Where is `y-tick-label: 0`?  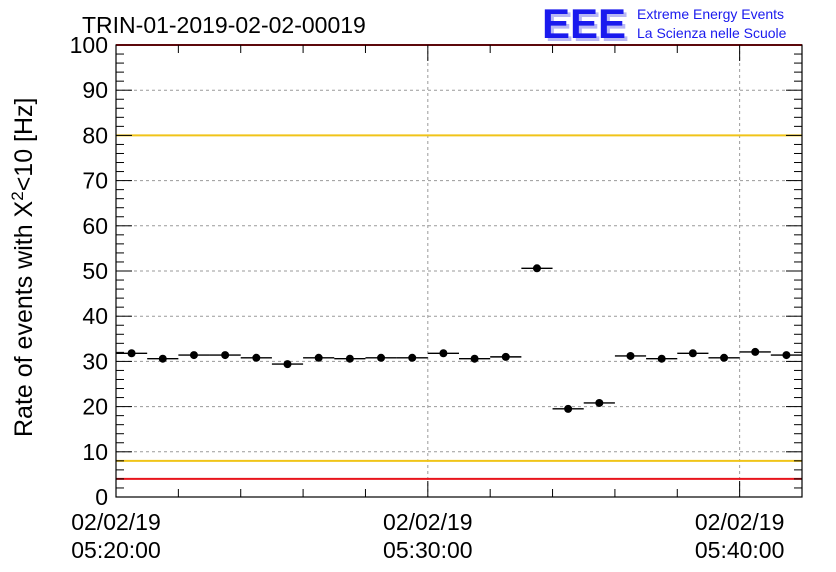 y-tick-label: 0 is located at coordinates (101, 497).